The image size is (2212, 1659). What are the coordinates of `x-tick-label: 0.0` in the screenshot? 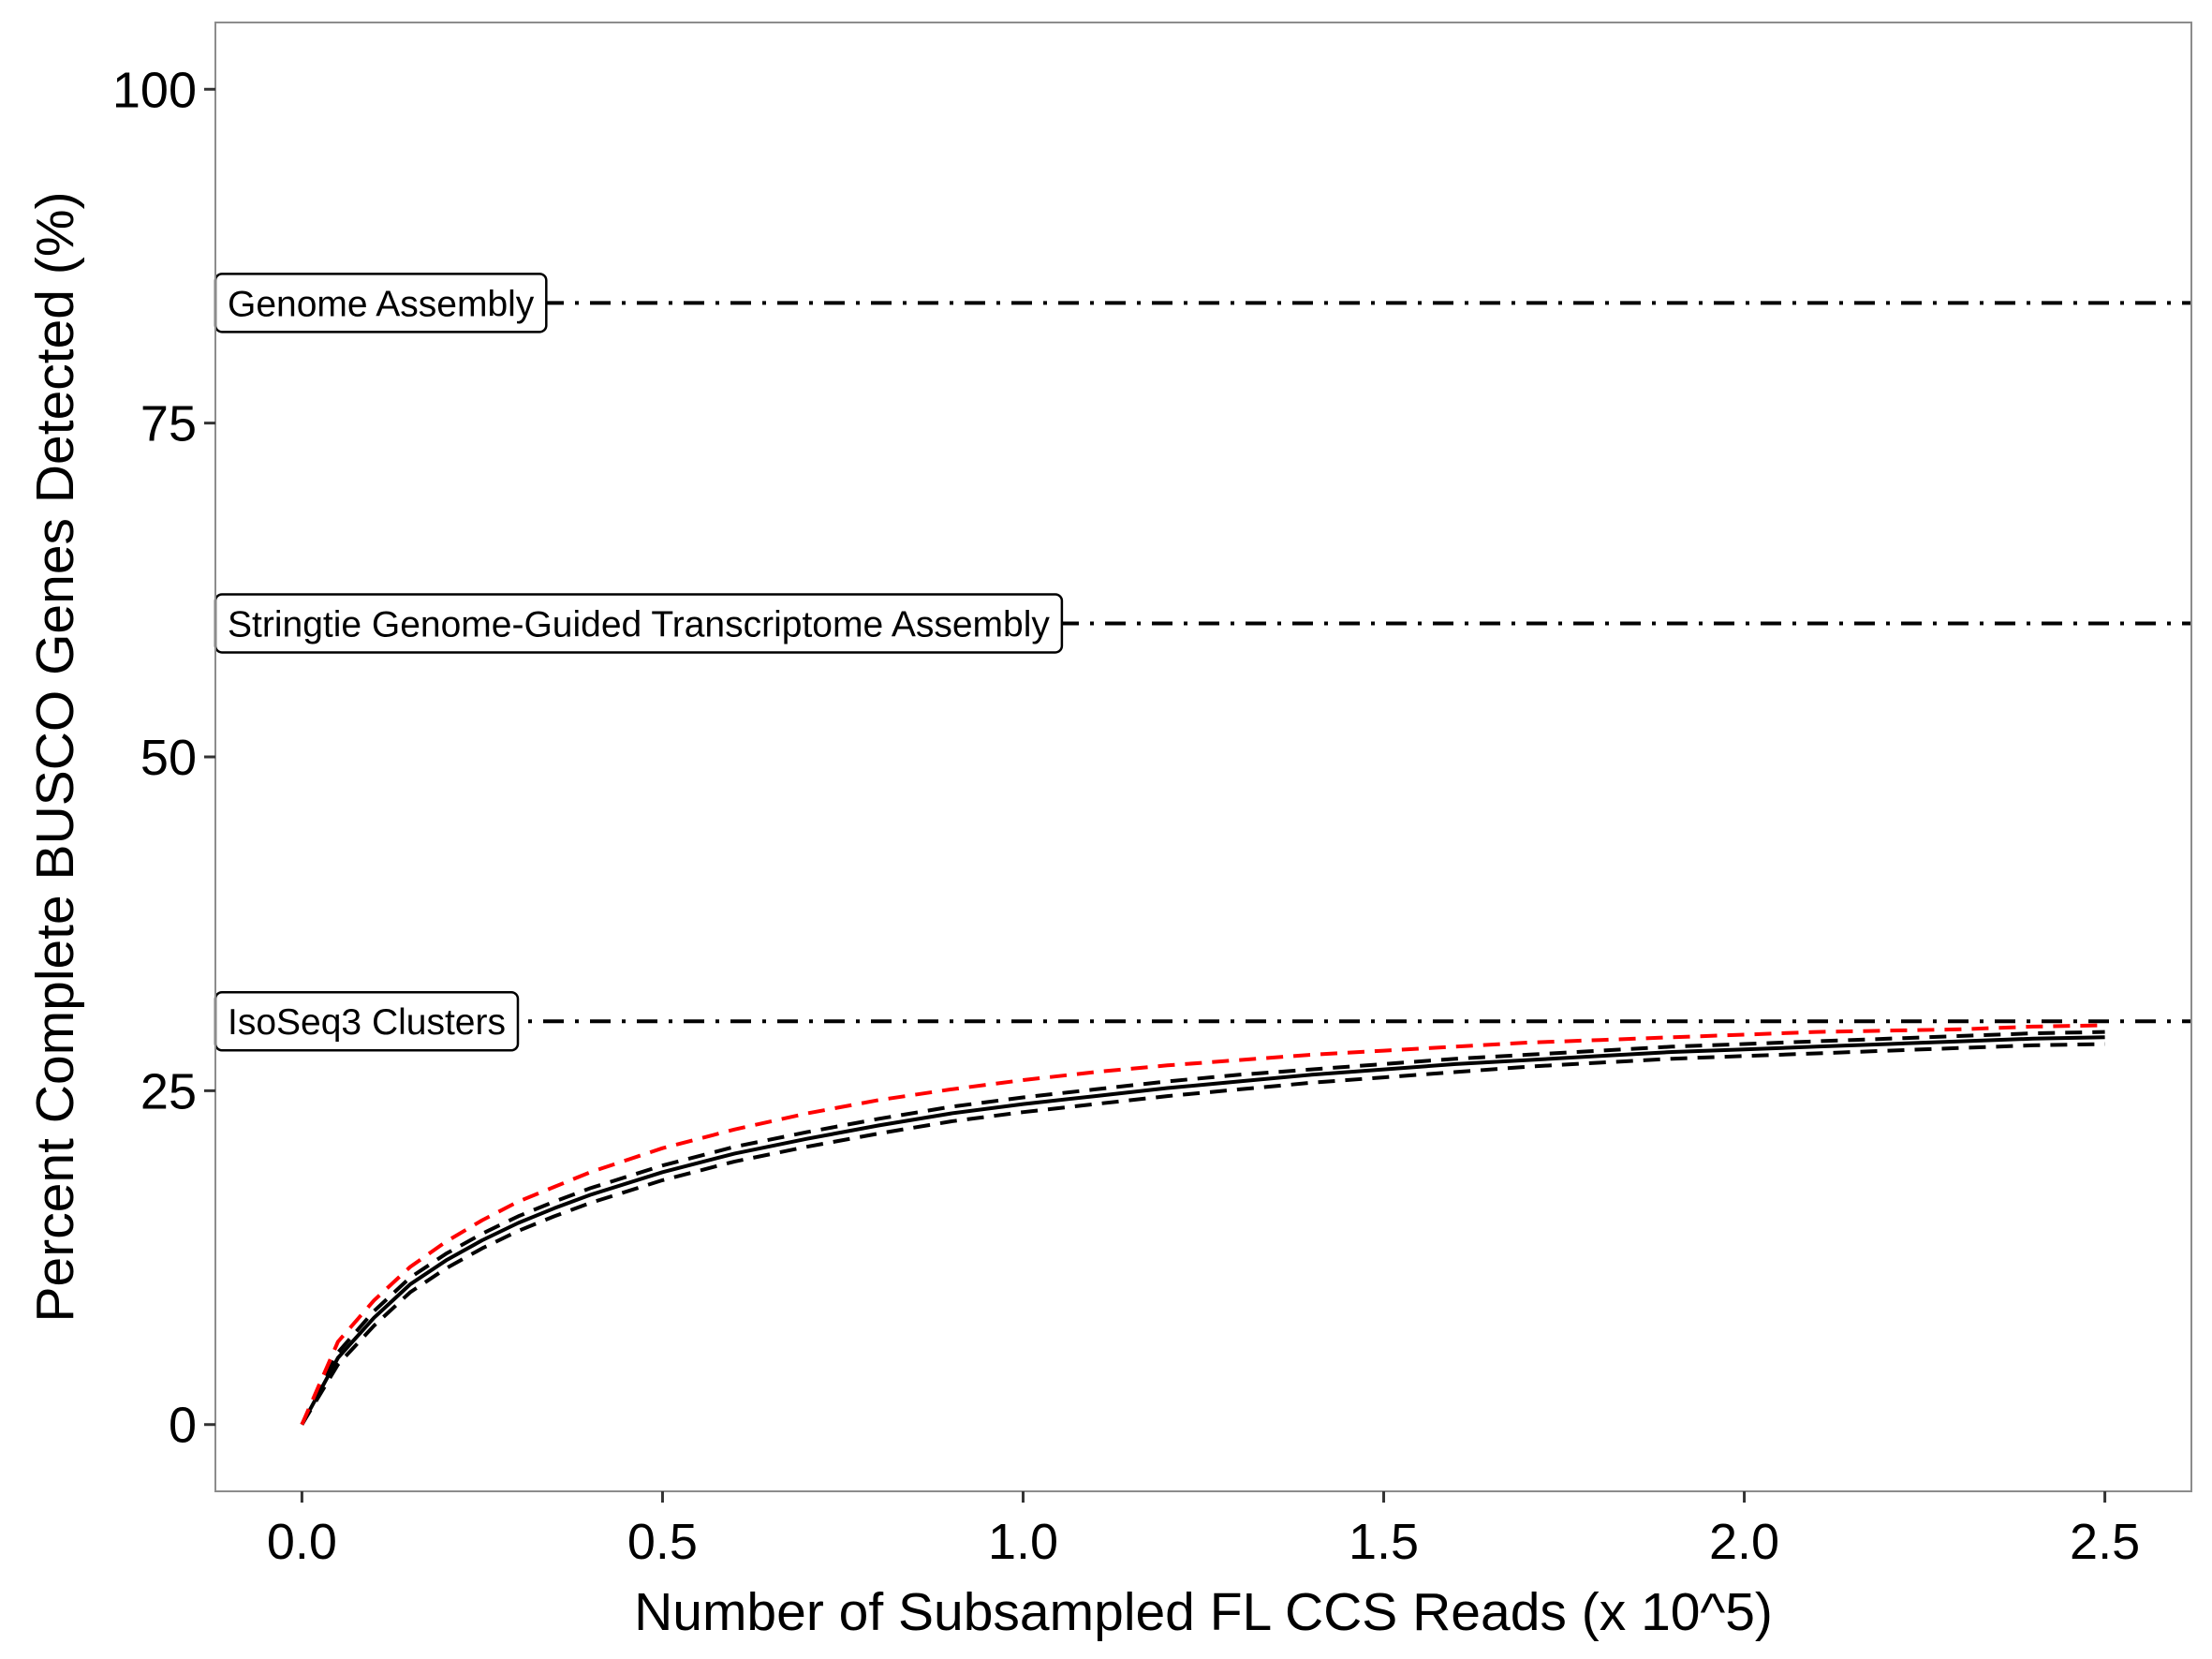 It's located at (302, 1542).